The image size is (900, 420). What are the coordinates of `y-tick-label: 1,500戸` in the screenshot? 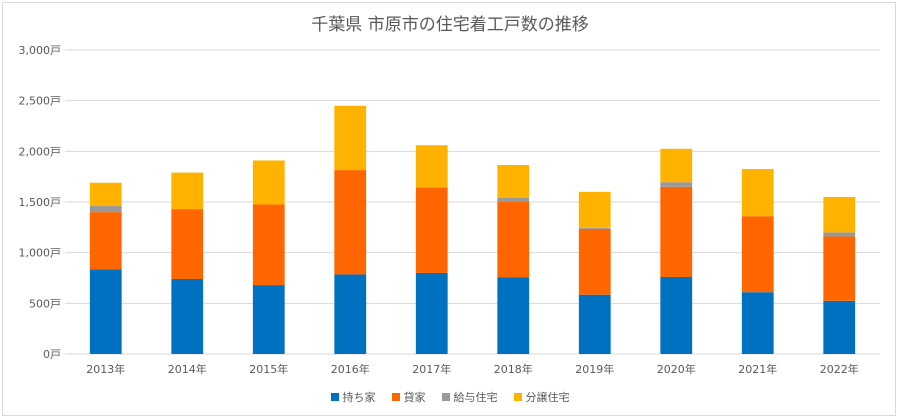 It's located at (40, 202).